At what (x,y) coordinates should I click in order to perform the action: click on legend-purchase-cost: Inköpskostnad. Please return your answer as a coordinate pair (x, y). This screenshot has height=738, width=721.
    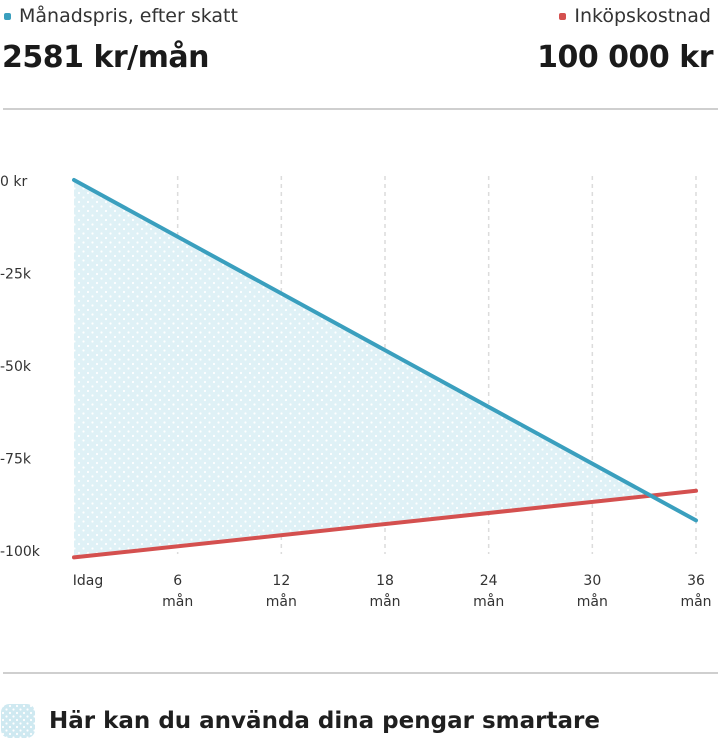
    Looking at the image, I should click on (635, 16).